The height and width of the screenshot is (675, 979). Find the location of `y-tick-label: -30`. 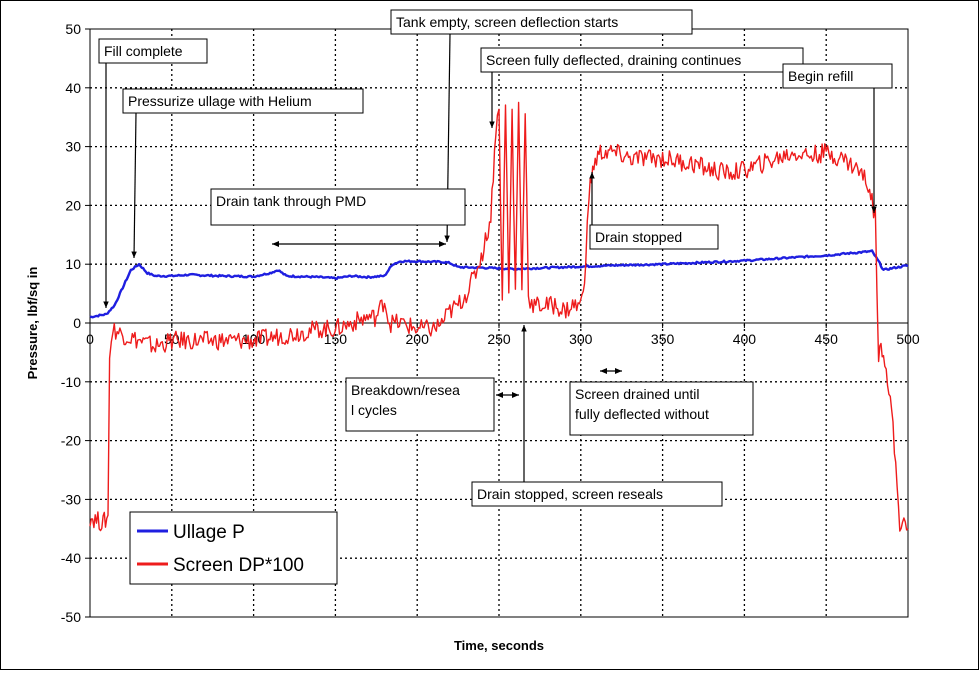

y-tick-label: -30 is located at coordinates (71, 499).